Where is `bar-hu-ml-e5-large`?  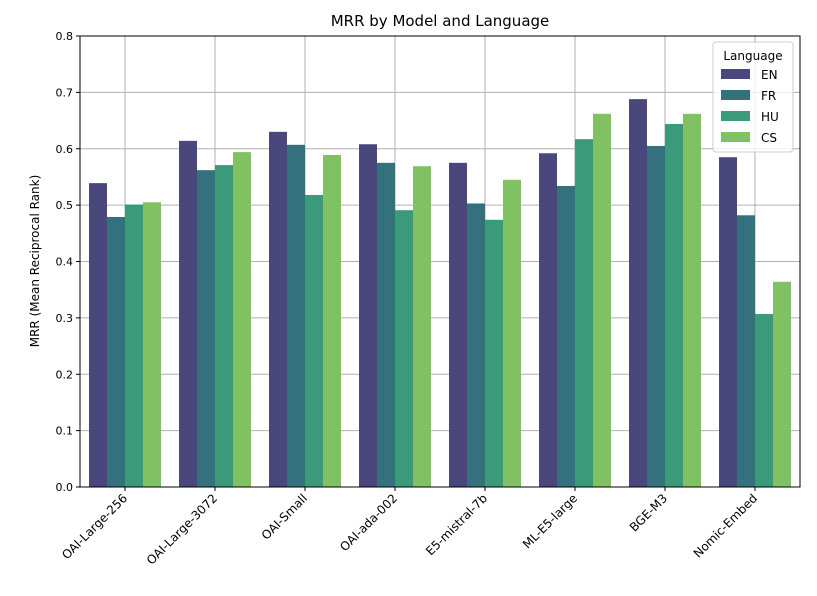 bar-hu-ml-e5-large is located at coordinates (584, 313).